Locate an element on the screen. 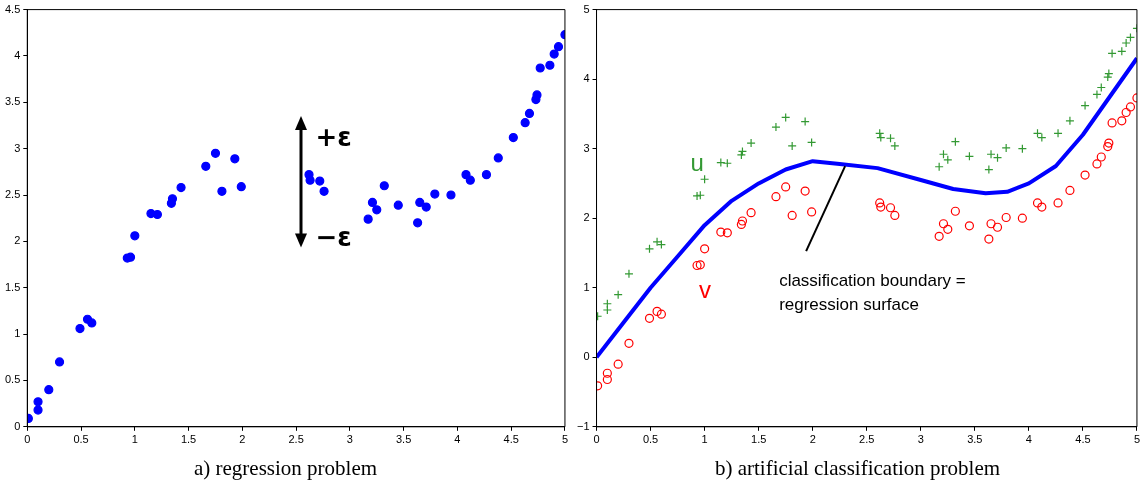  text: b) artificial classification problem is located at coordinates (857, 468).